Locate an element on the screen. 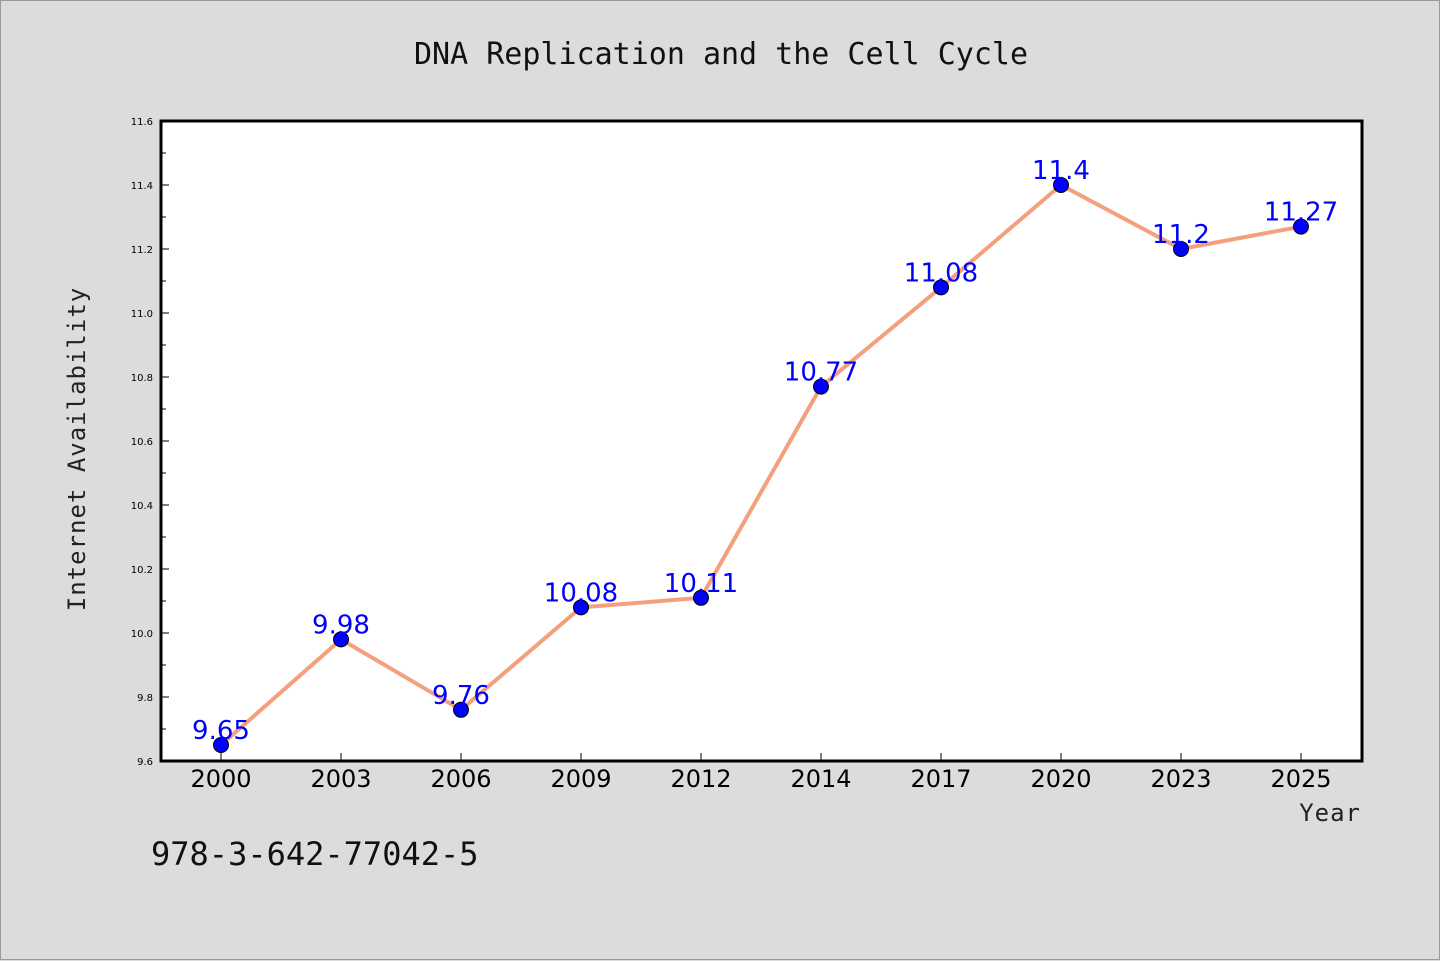  data-label: 11.4 is located at coordinates (1061, 171).